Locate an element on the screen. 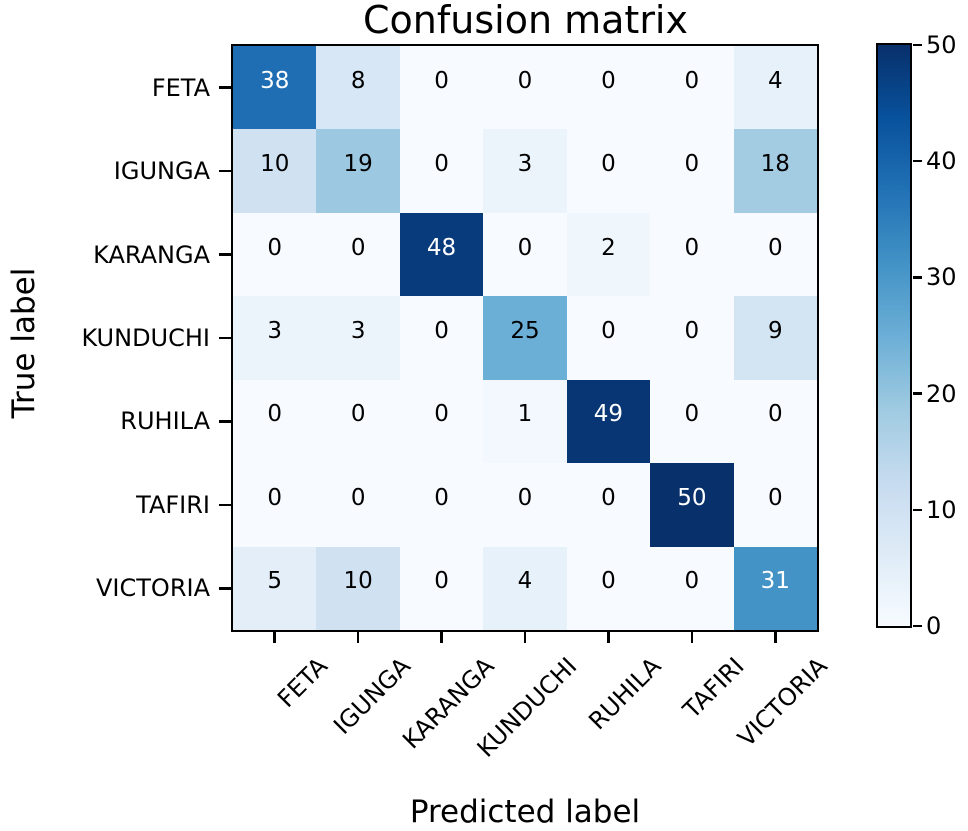  x-tick-label: IGUNGA is located at coordinates (372, 696).